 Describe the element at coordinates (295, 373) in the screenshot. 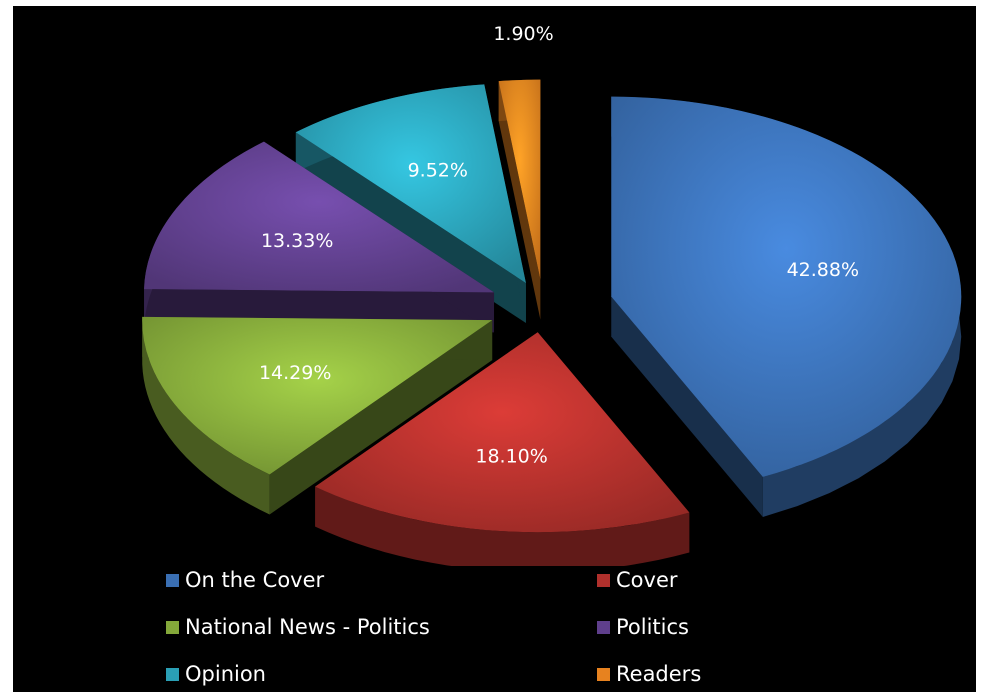

I see `slice-label: 14.29%` at that location.